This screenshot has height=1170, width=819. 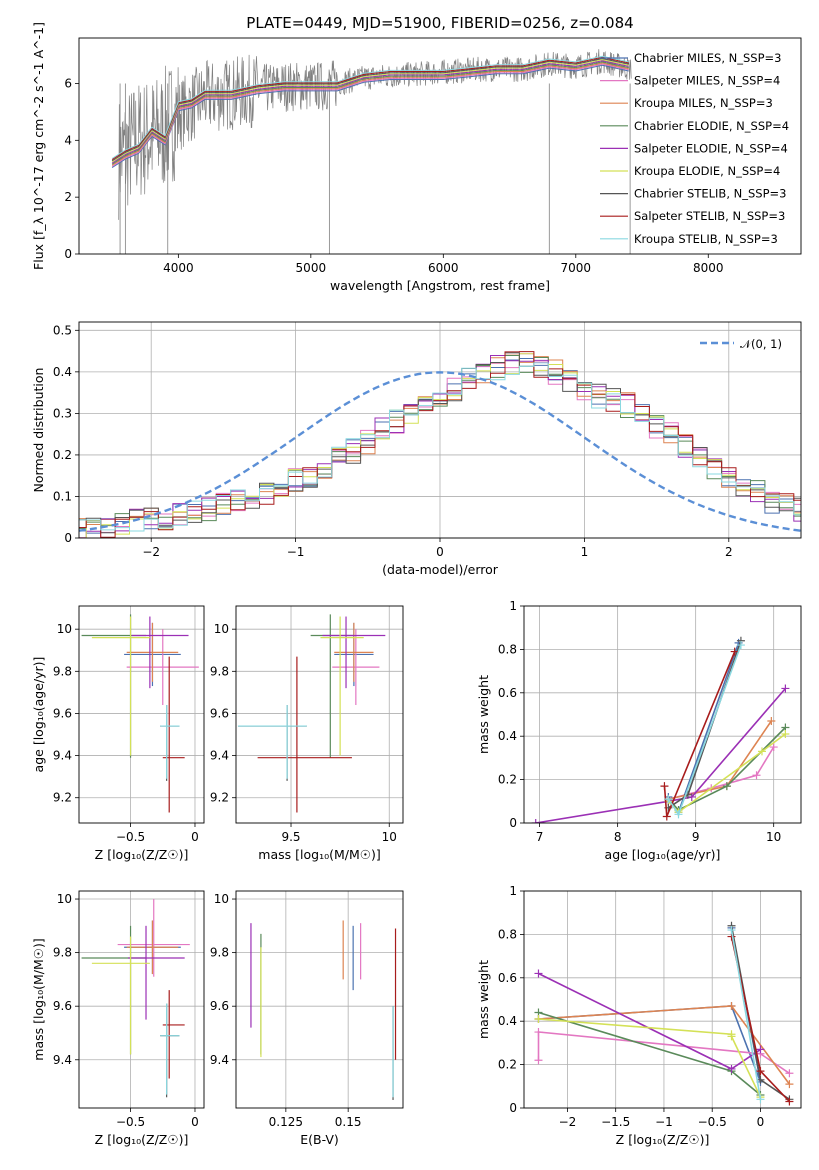 I want to click on residuals-ylabel: Normed distribution, so click(x=38, y=430).